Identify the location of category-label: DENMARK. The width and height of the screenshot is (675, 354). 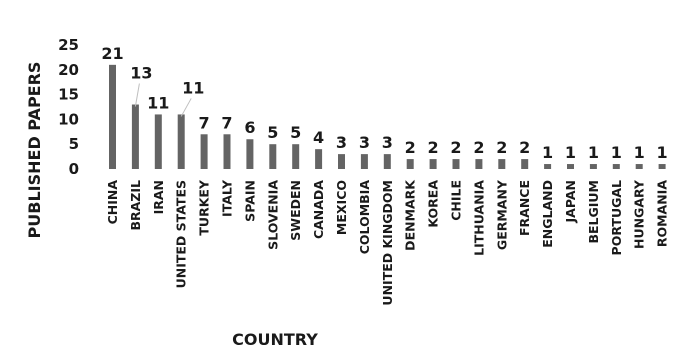
(410, 215).